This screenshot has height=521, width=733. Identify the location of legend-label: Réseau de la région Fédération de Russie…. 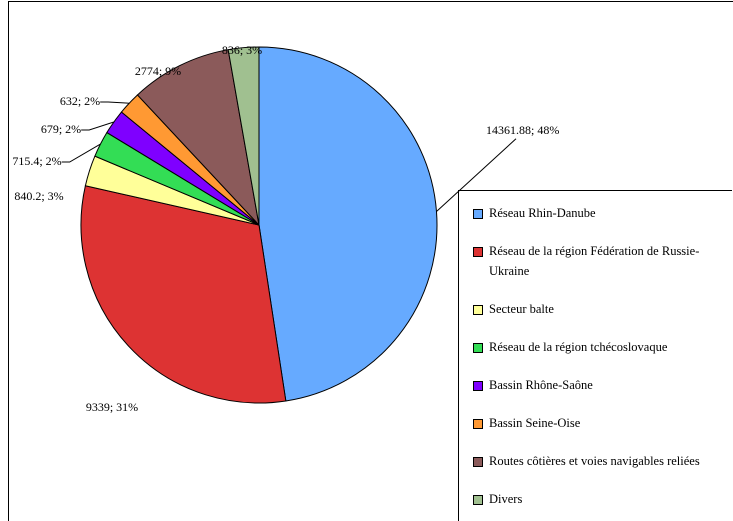
(594, 261).